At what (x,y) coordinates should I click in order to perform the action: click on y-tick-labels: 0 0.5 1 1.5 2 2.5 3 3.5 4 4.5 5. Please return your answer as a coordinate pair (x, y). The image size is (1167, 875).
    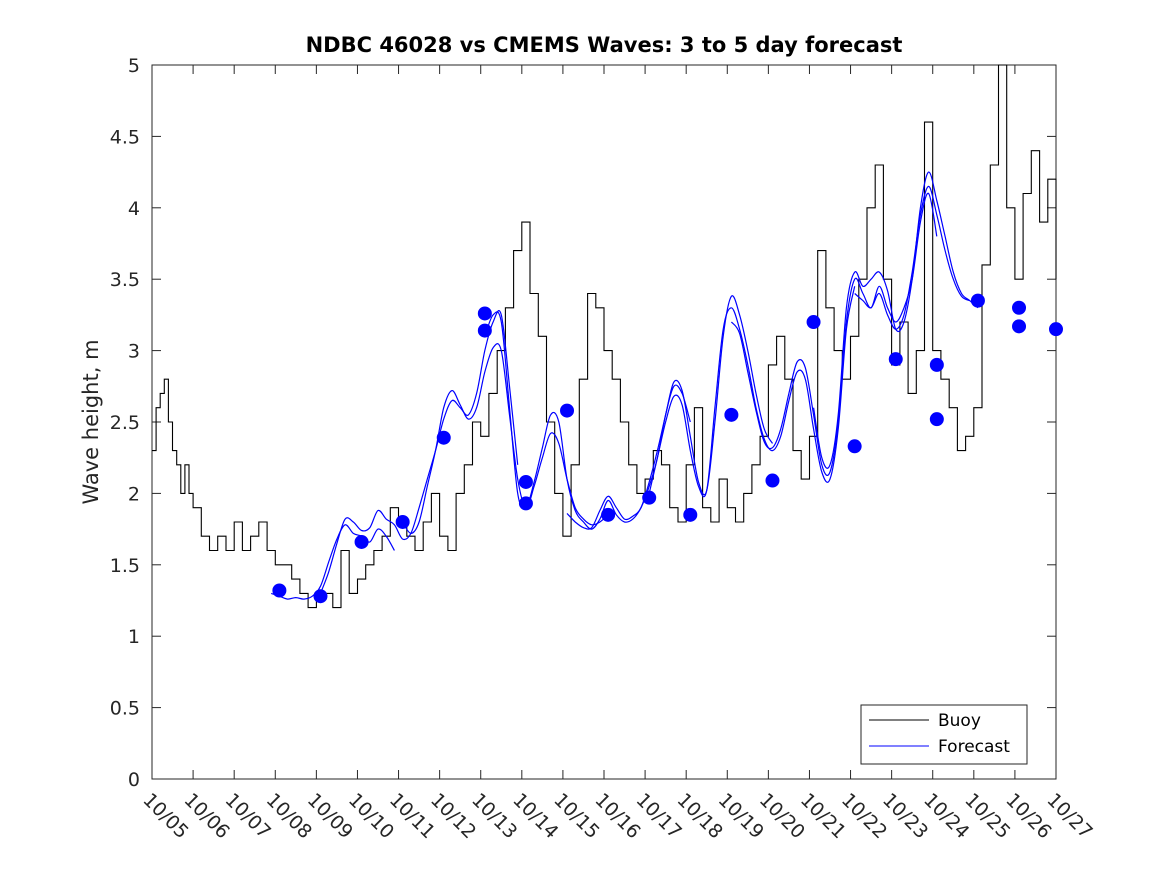
    Looking at the image, I should click on (125, 423).